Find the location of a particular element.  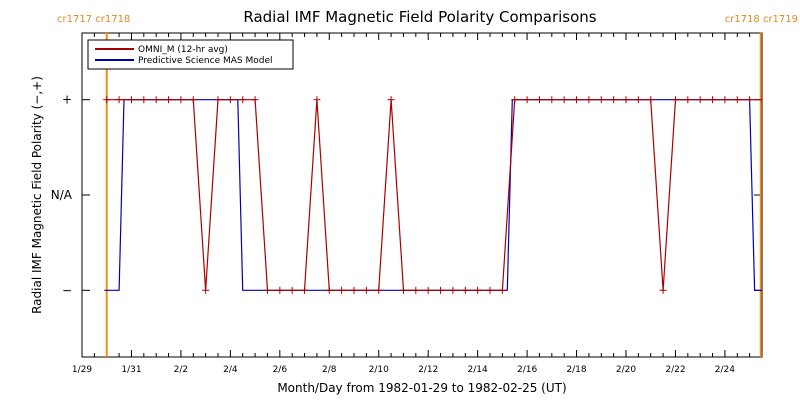

y-axis-label: Radial IMF Magnetic Field Polarity (−,+) is located at coordinates (37, 195).